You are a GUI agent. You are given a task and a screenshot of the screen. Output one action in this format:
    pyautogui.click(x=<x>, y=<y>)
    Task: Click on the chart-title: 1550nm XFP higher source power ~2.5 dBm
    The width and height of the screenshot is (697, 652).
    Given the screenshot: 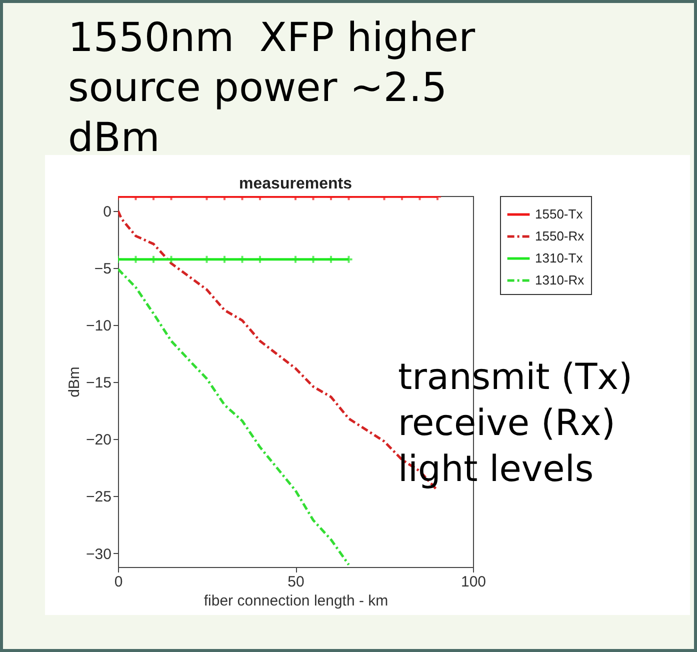 What is the action you would take?
    pyautogui.click(x=272, y=88)
    